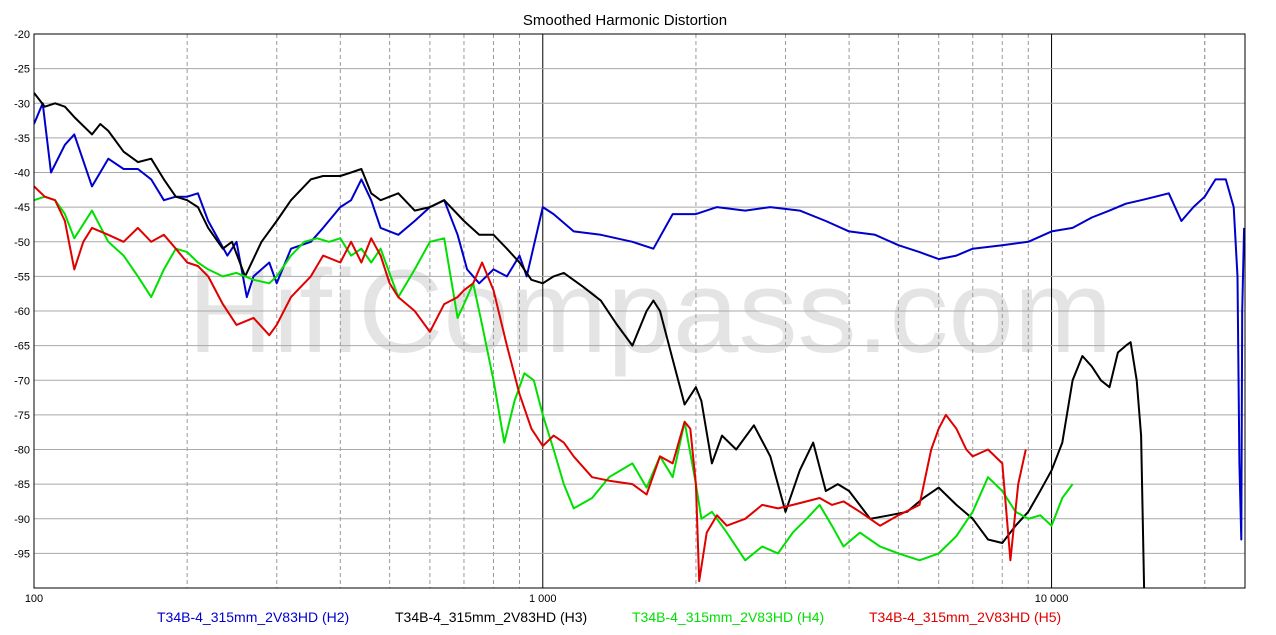 This screenshot has height=635, width=1276. I want to click on y-tick-label: -30, so click(22, 104).